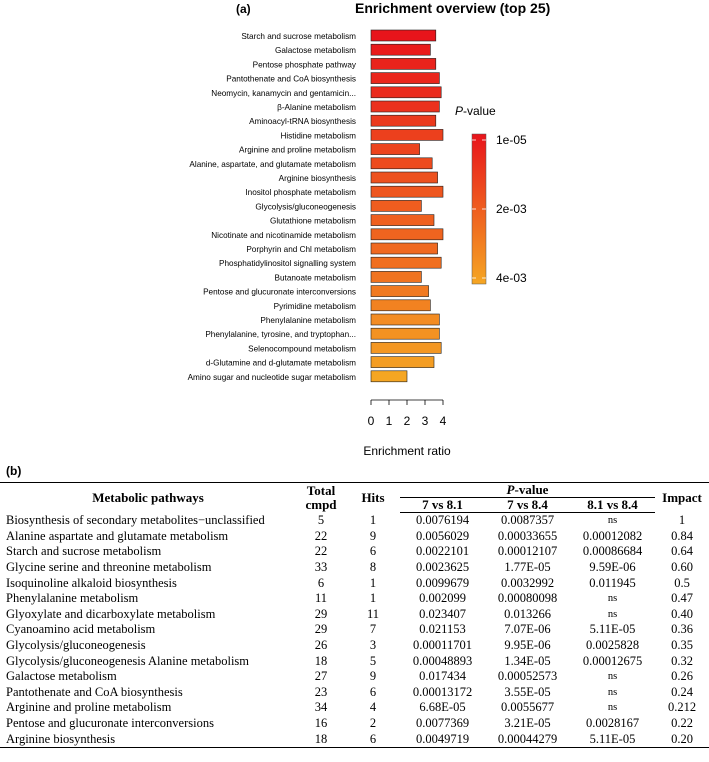 This screenshot has width=709, height=762. Describe the element at coordinates (442, 629) in the screenshot. I see `pvalue-7vs81-cell: 0.021153` at that location.